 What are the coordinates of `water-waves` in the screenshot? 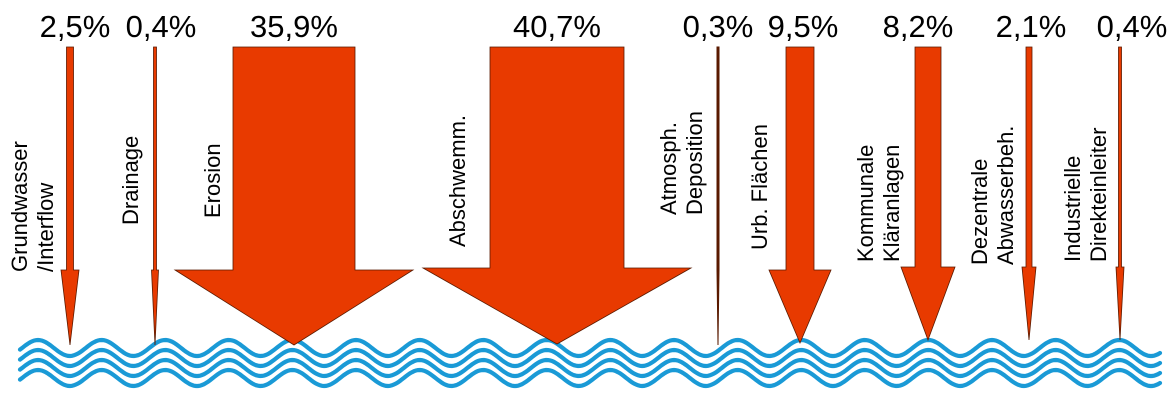 It's located at (590, 363).